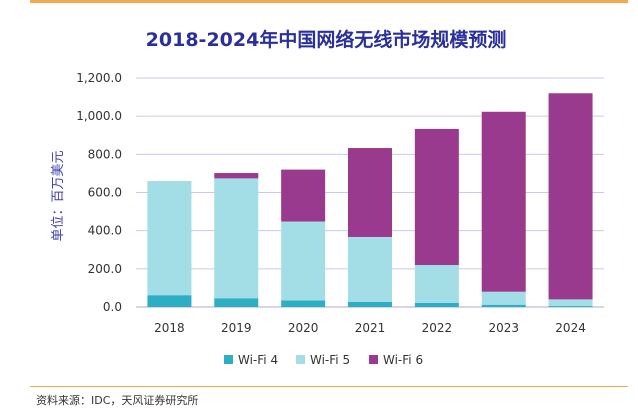  I want to click on bar-wi-fi-4-2022, so click(436, 304).